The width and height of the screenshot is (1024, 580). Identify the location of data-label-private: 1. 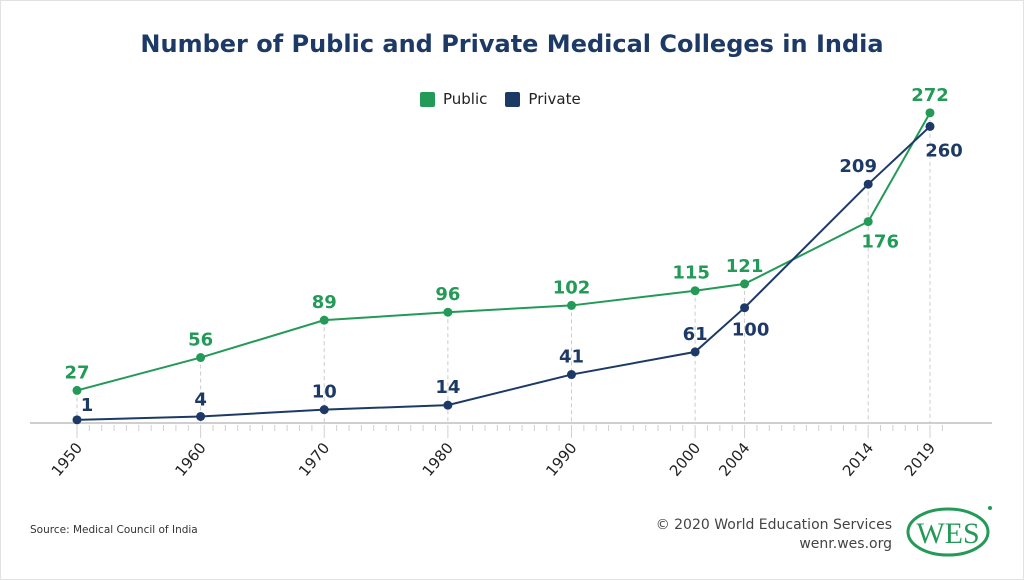
(87, 405).